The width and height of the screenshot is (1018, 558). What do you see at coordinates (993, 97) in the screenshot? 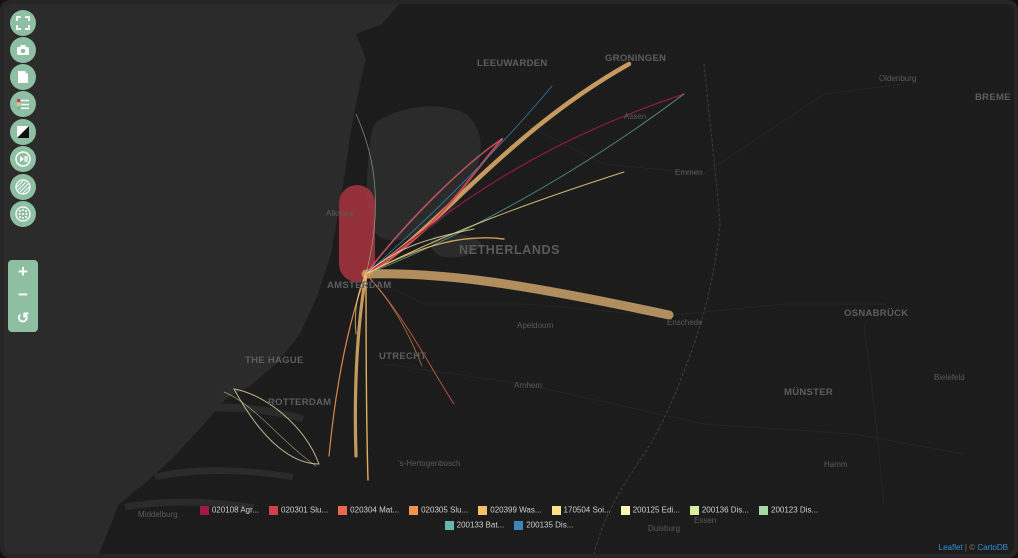
I see `label-bremen: BREME` at bounding box center [993, 97].